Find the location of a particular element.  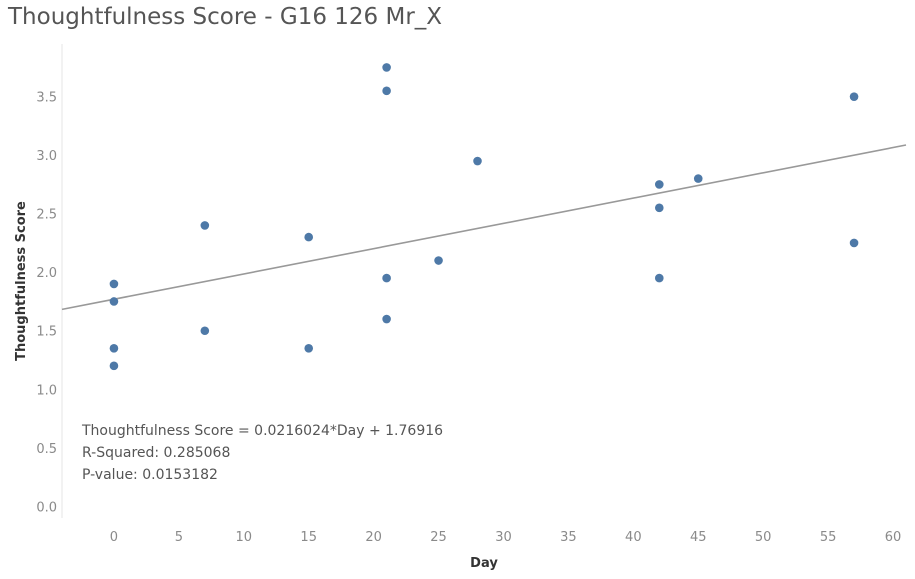

y-tick-label: 2.5 is located at coordinates (46, 215).